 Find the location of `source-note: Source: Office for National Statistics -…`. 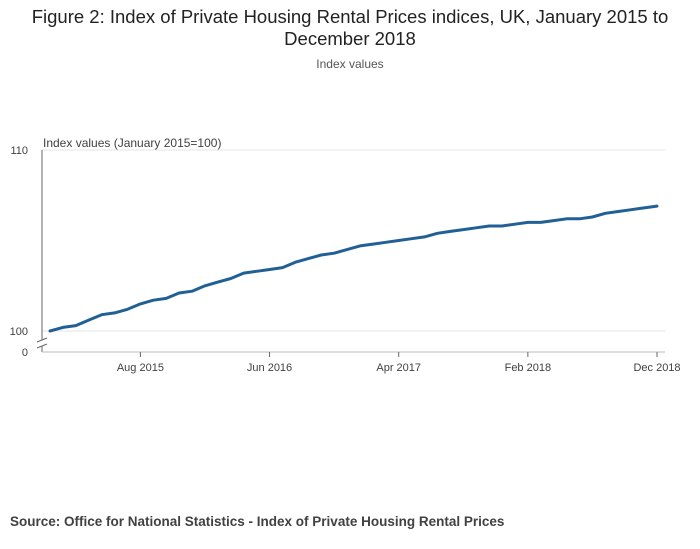

source-note: Source: Office for National Statistics -… is located at coordinates (257, 521).